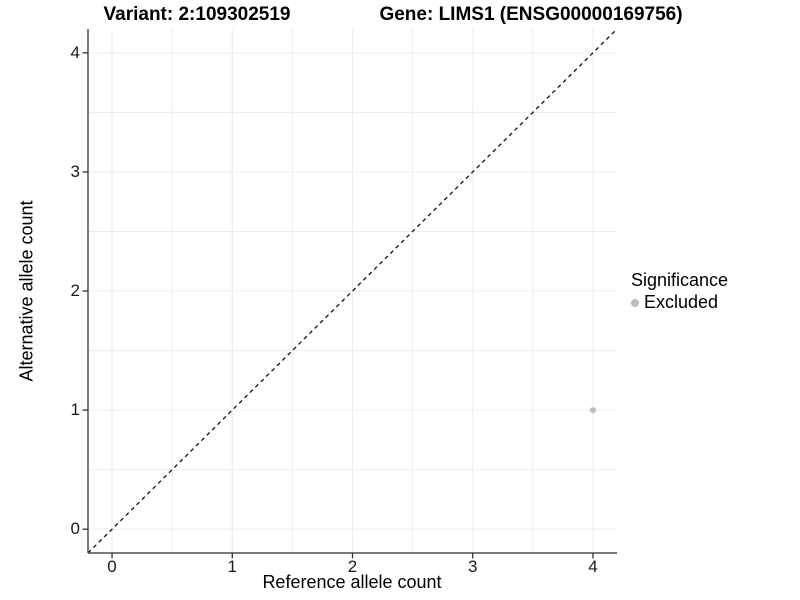 This screenshot has width=800, height=600. I want to click on x-axis-title: Reference allele count, so click(352, 582).